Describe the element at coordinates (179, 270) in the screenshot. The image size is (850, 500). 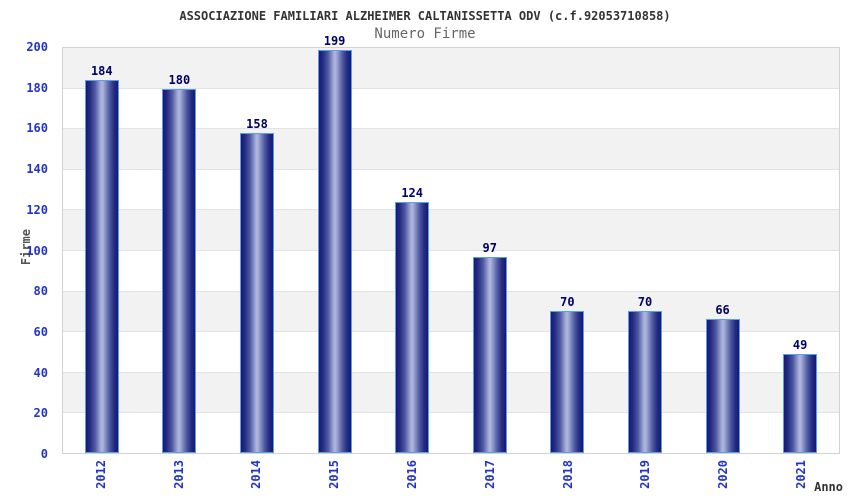
I see `bar-2013` at that location.